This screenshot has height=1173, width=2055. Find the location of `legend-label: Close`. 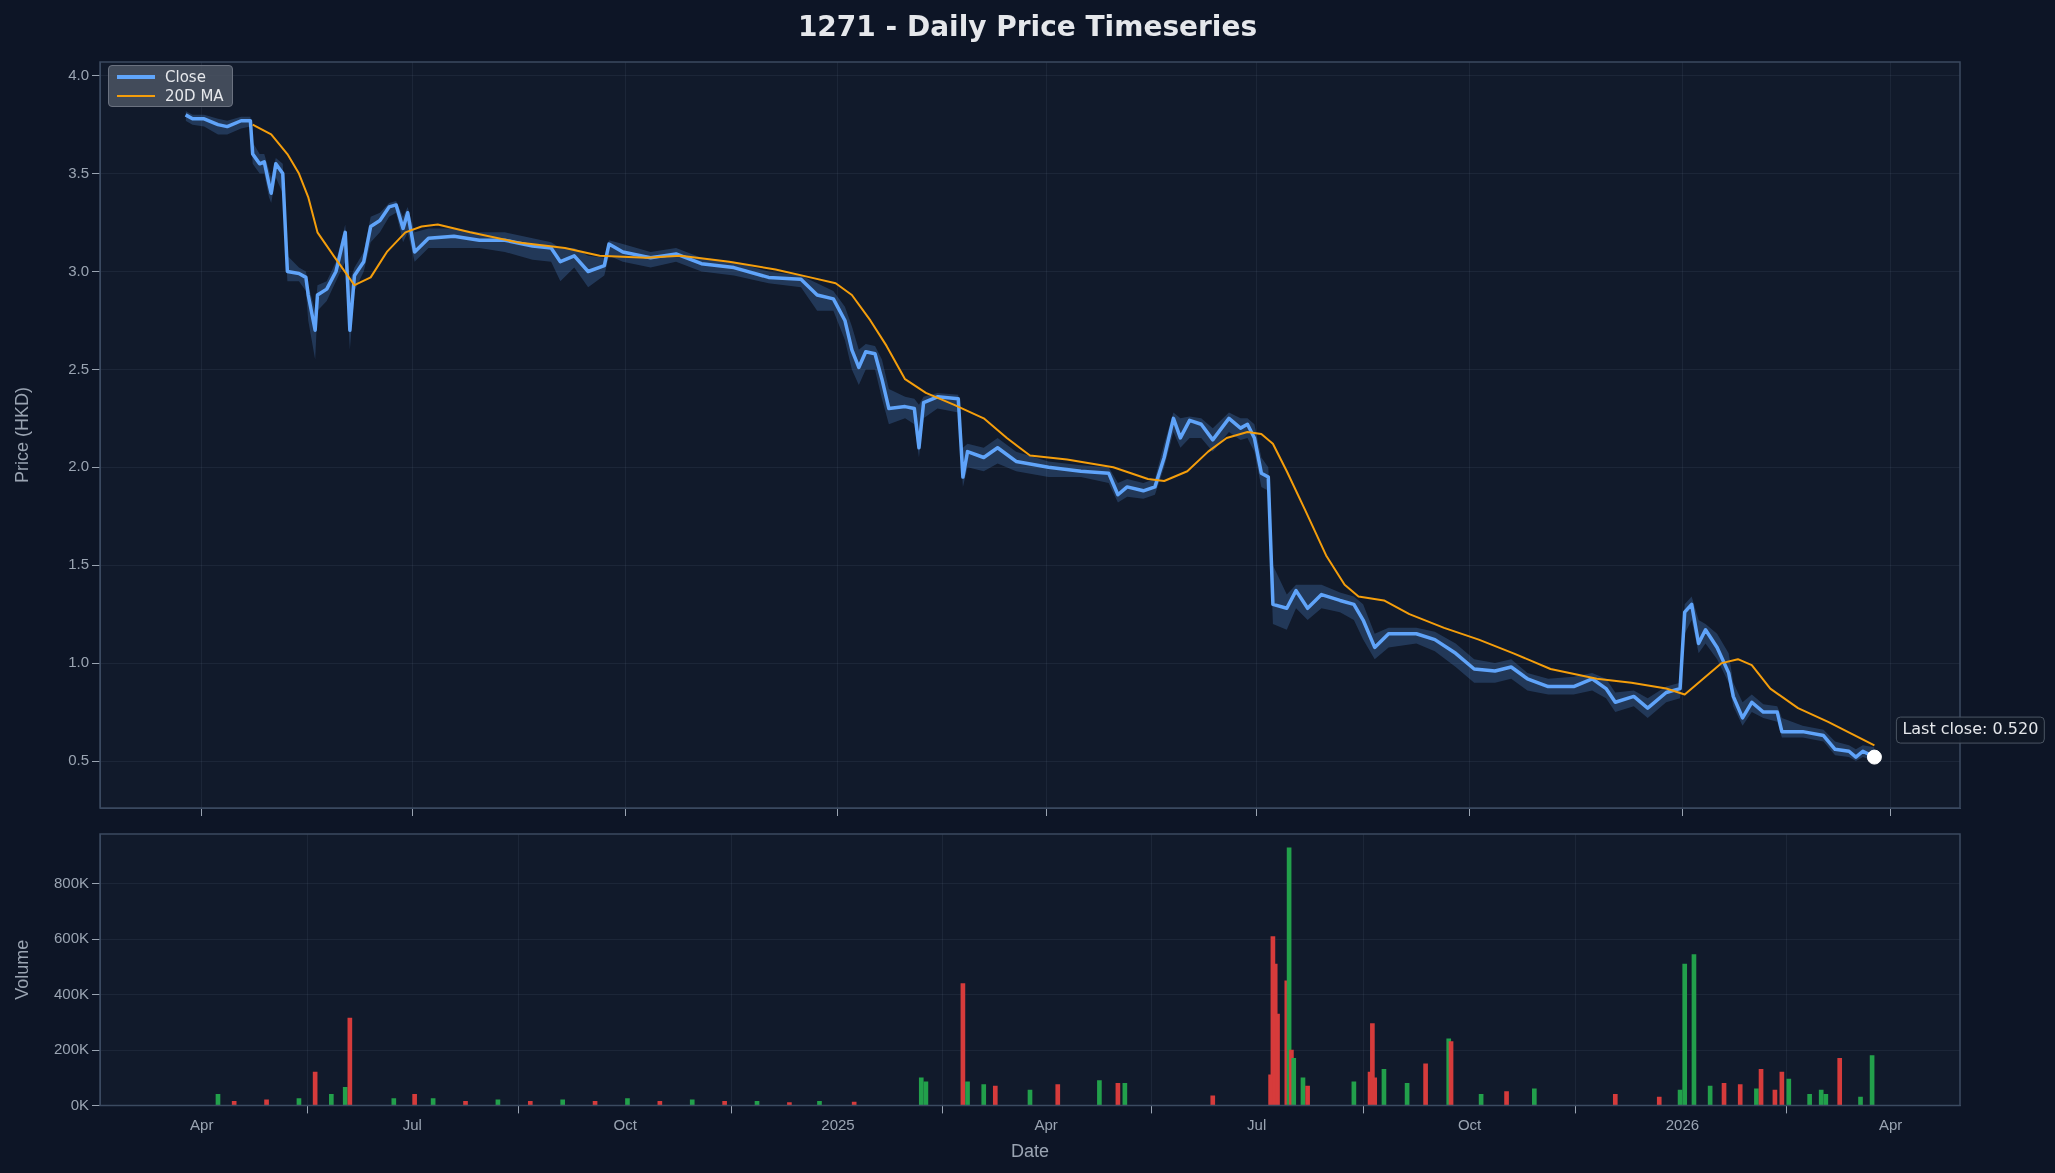

legend-label: Close is located at coordinates (185, 76).